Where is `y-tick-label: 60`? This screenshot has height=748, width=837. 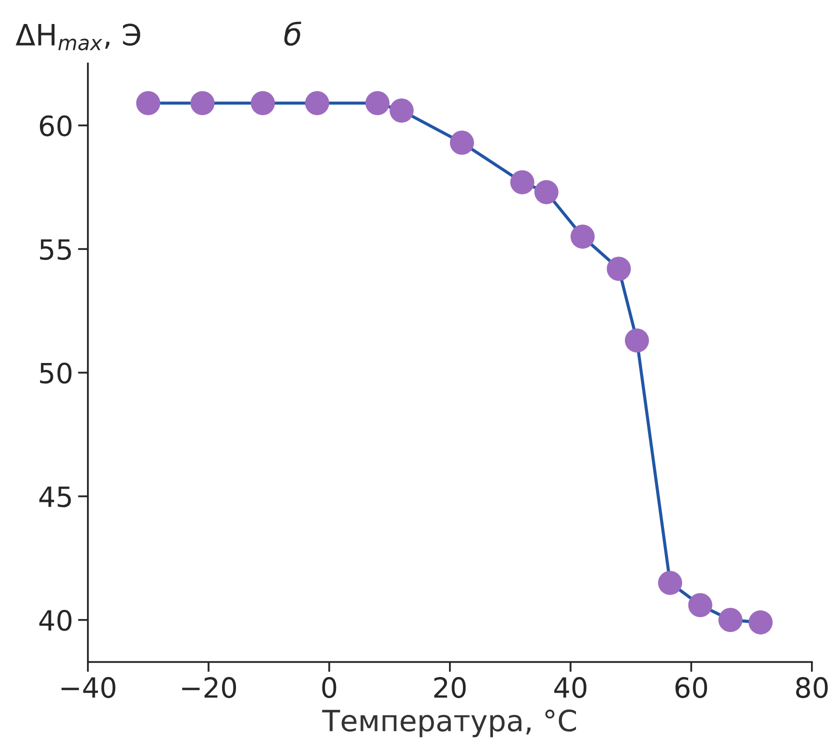
y-tick-label: 60 is located at coordinates (56, 125).